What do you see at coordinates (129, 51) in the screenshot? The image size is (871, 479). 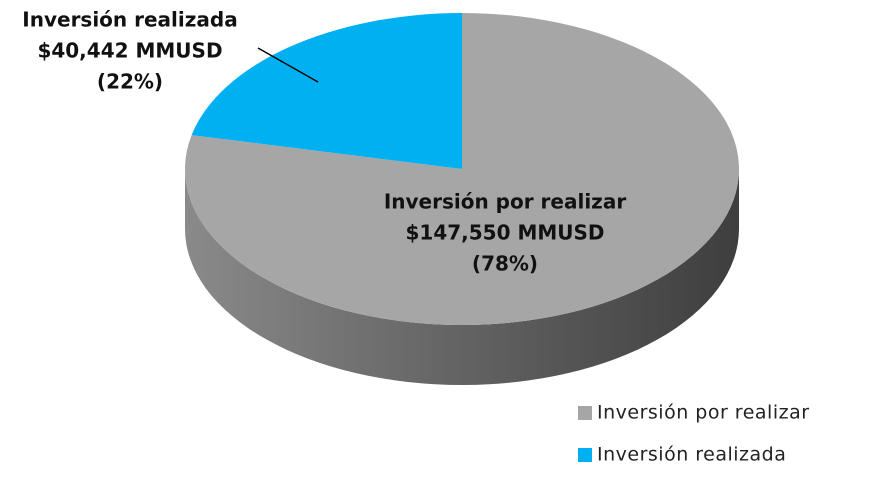 I see `value-label: $40,442 MMUSD` at bounding box center [129, 51].